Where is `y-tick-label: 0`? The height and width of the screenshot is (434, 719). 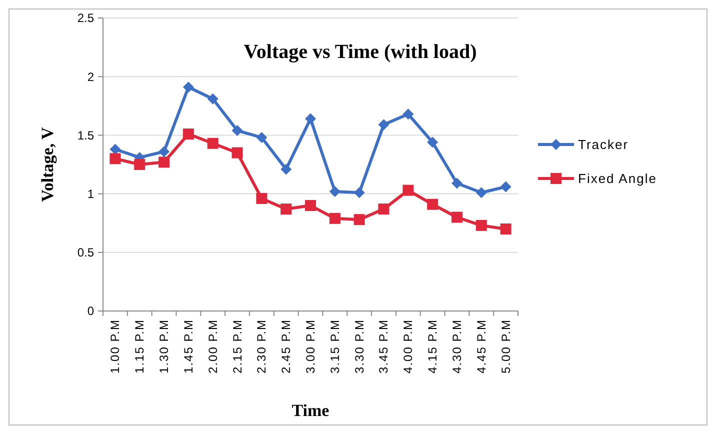 y-tick-label: 0 is located at coordinates (90, 311).